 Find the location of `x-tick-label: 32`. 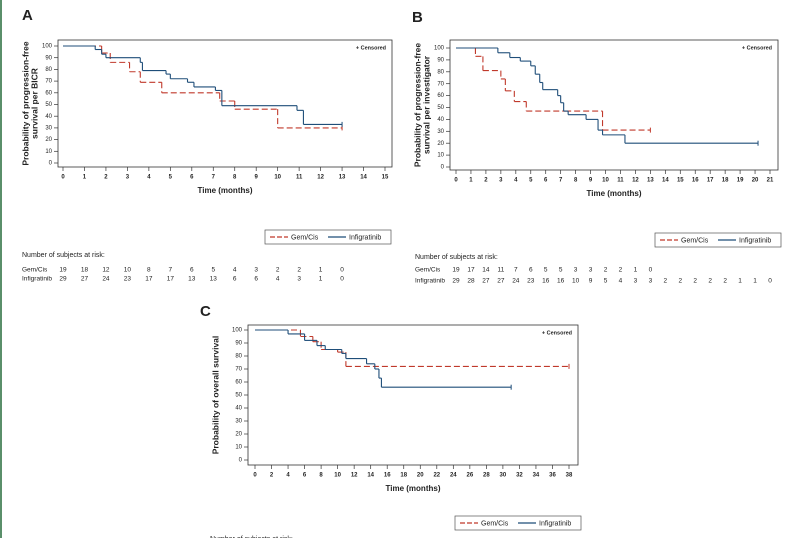

x-tick-label: 32 is located at coordinates (519, 476).